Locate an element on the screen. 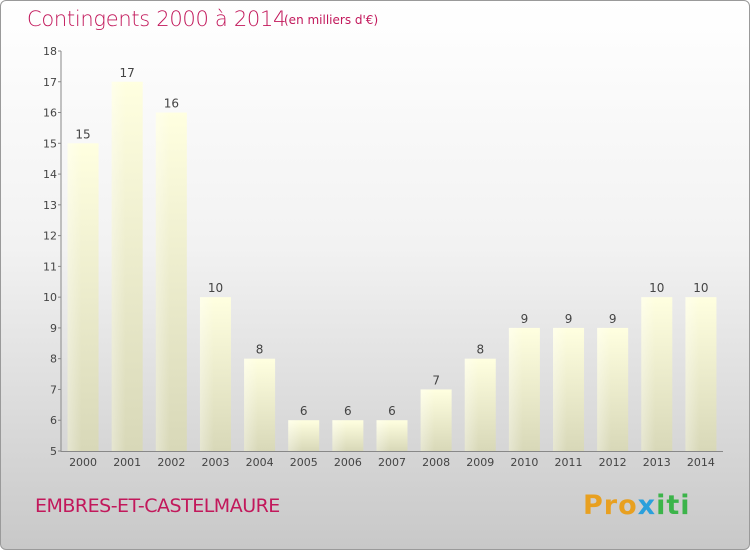 This screenshot has height=550, width=750. x-tick-label: 2004 is located at coordinates (260, 462).